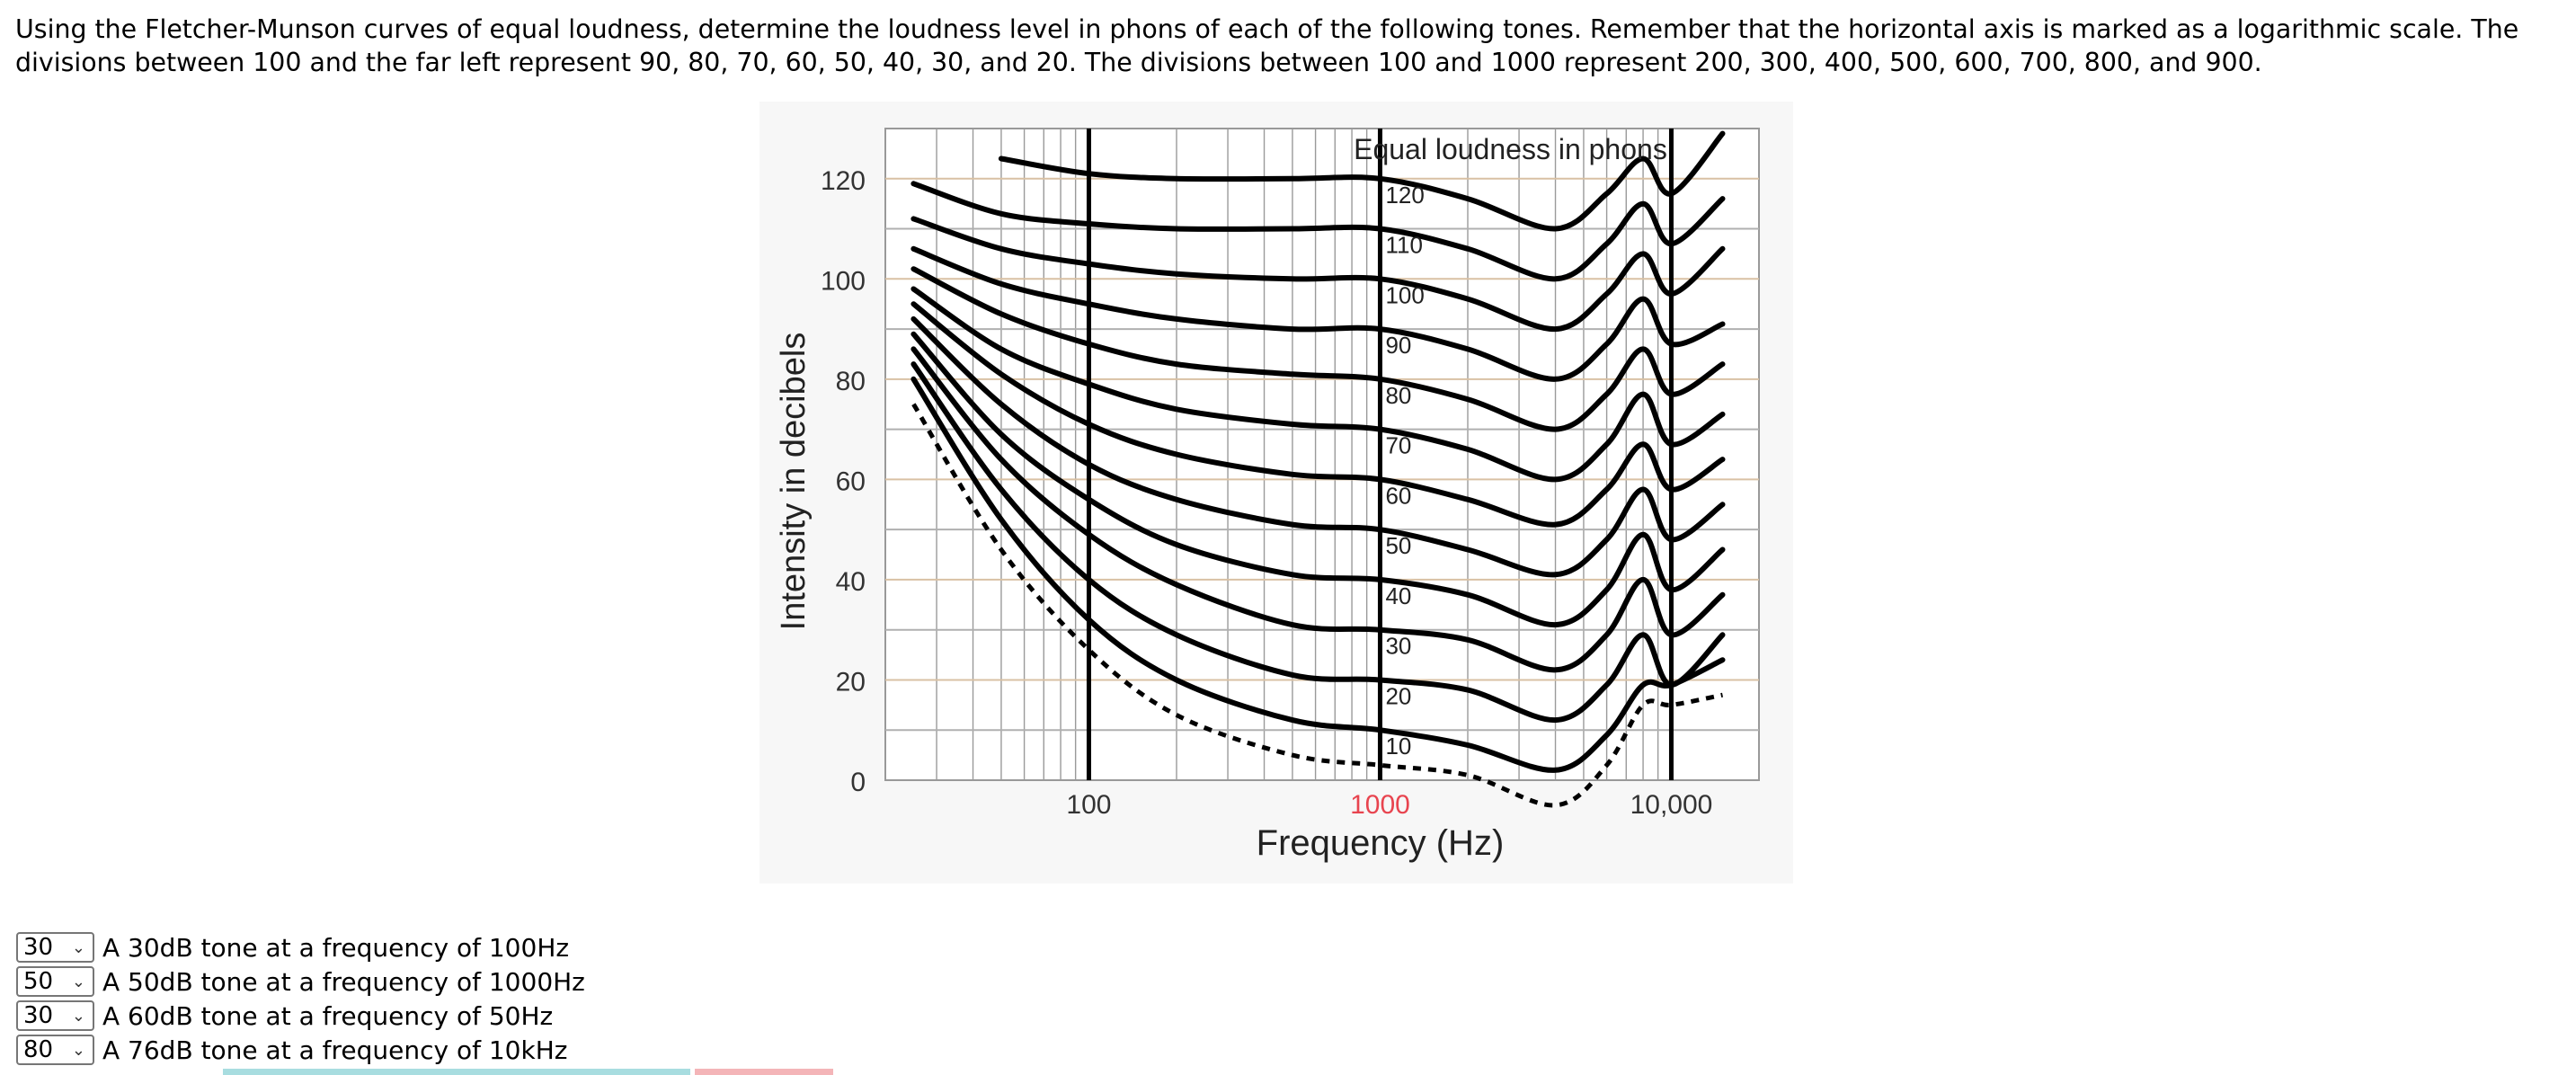 The width and height of the screenshot is (2576, 1075). What do you see at coordinates (1510, 149) in the screenshot?
I see `chart-title: Equal loudness in phons` at bounding box center [1510, 149].